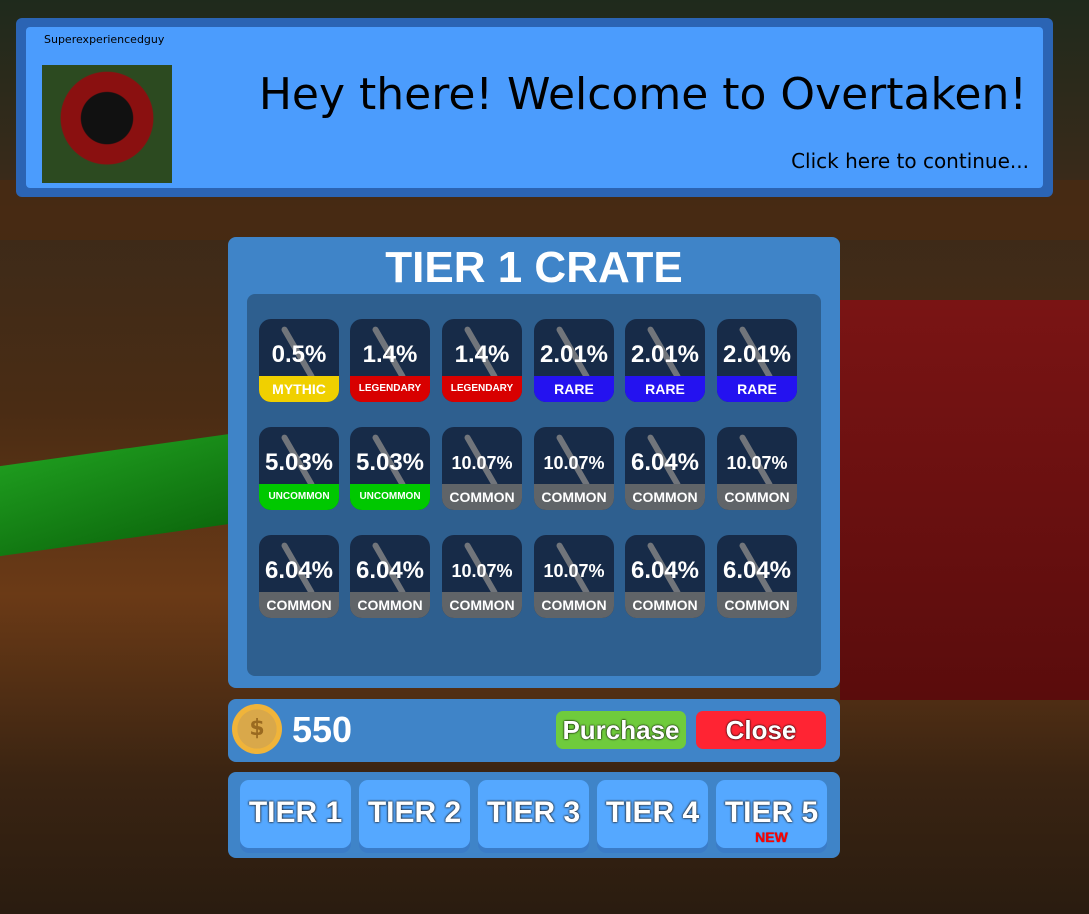  I want to click on tier-label: TIER 5, so click(771, 812).